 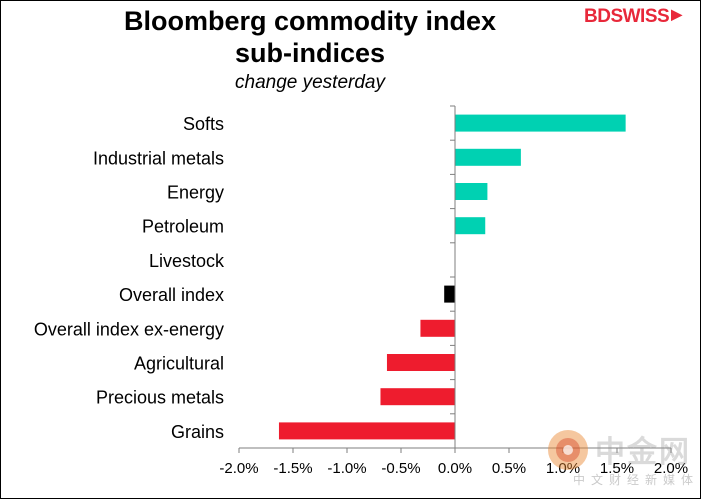 I want to click on x-tick-label: 1.0%, so click(x=563, y=468).